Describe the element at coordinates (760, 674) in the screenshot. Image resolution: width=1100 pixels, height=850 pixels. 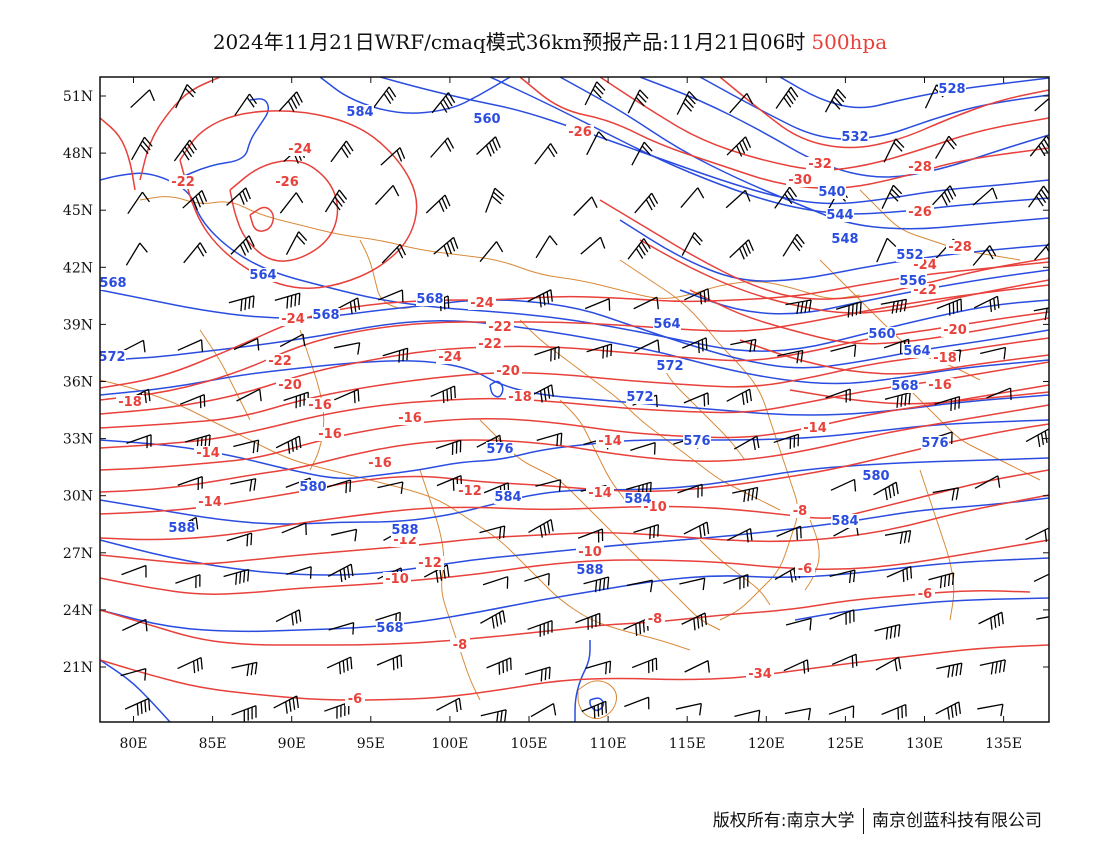
I see `temperature-label: -34` at that location.